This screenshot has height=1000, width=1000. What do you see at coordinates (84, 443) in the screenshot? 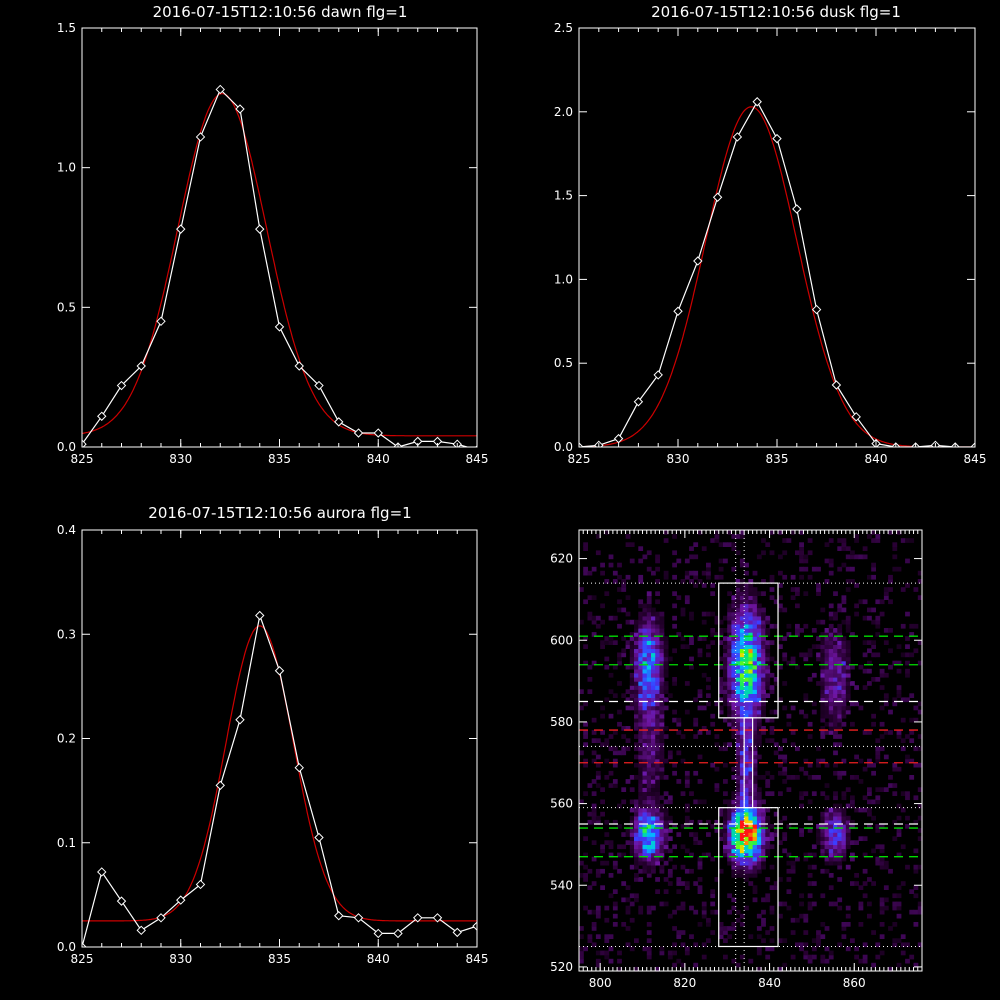
I see `dawn-data-point` at bounding box center [84, 443].